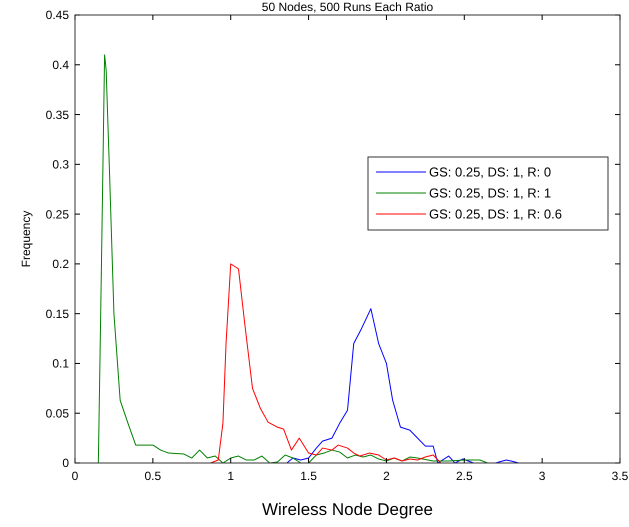 This screenshot has width=629, height=527. I want to click on y-tick-label: 0.2, so click(61, 264).